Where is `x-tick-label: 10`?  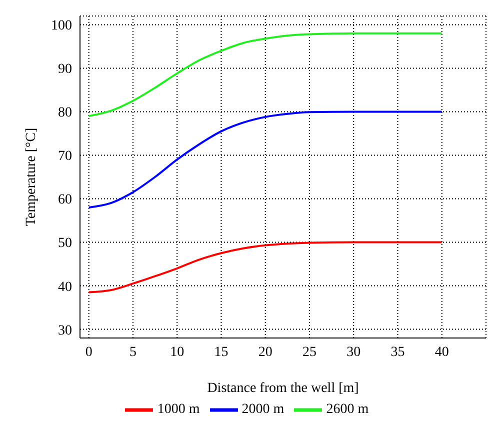
x-tick-label: 10 is located at coordinates (177, 352).